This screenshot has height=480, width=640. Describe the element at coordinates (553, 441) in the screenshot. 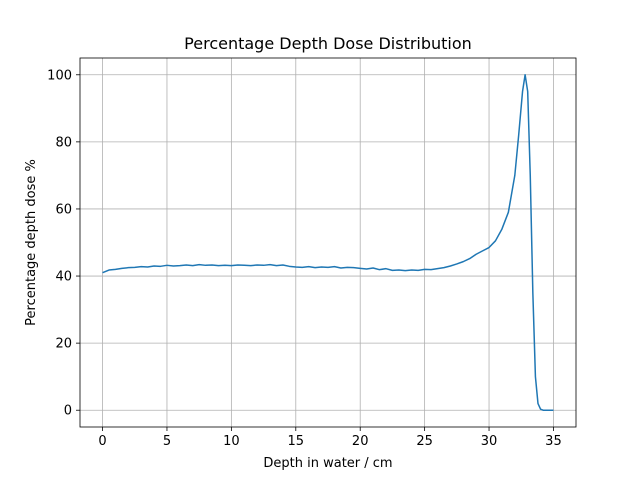

I see `x-tick-label: 35` at that location.